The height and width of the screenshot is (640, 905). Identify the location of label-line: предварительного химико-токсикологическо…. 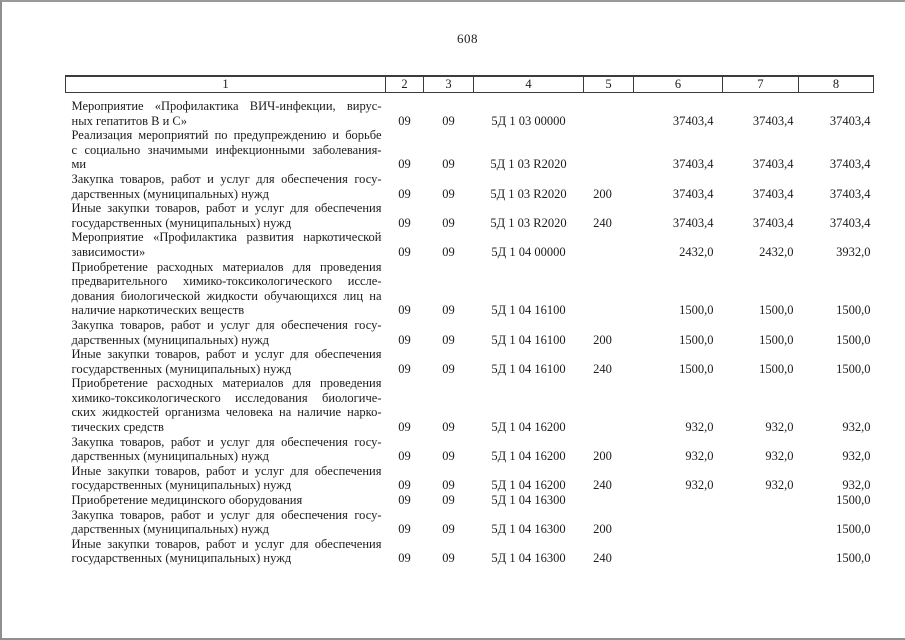
(226, 281).